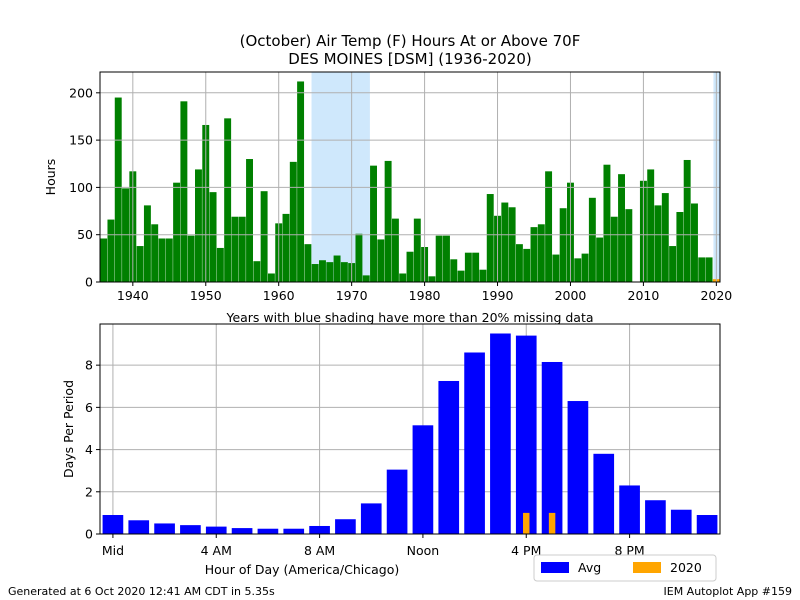 This screenshot has height=600, width=800. Describe the element at coordinates (571, 295) in the screenshot. I see `x-tick-label: 2000` at that location.